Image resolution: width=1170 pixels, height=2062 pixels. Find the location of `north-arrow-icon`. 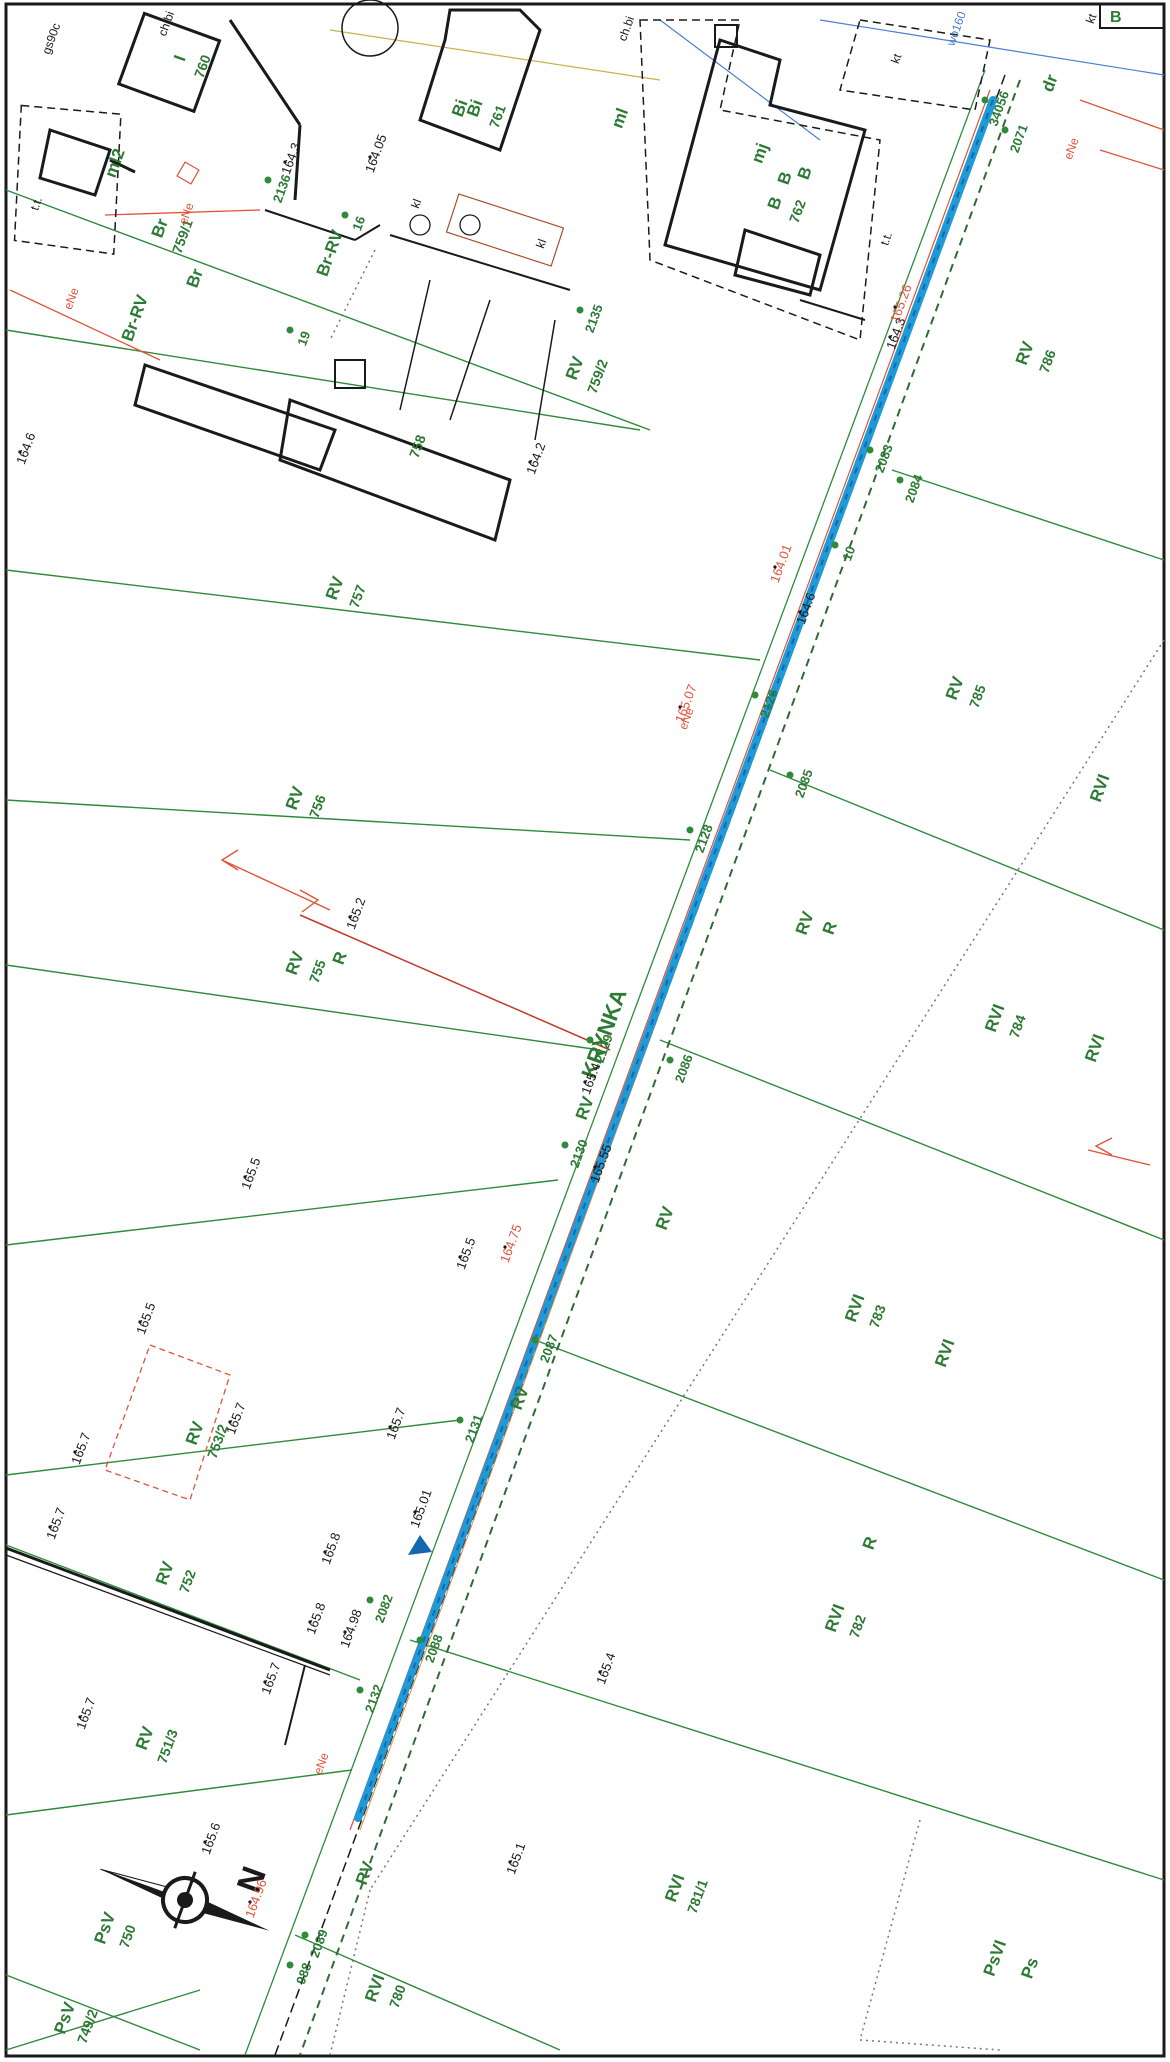

north-arrow-icon is located at coordinates (185, 1899).